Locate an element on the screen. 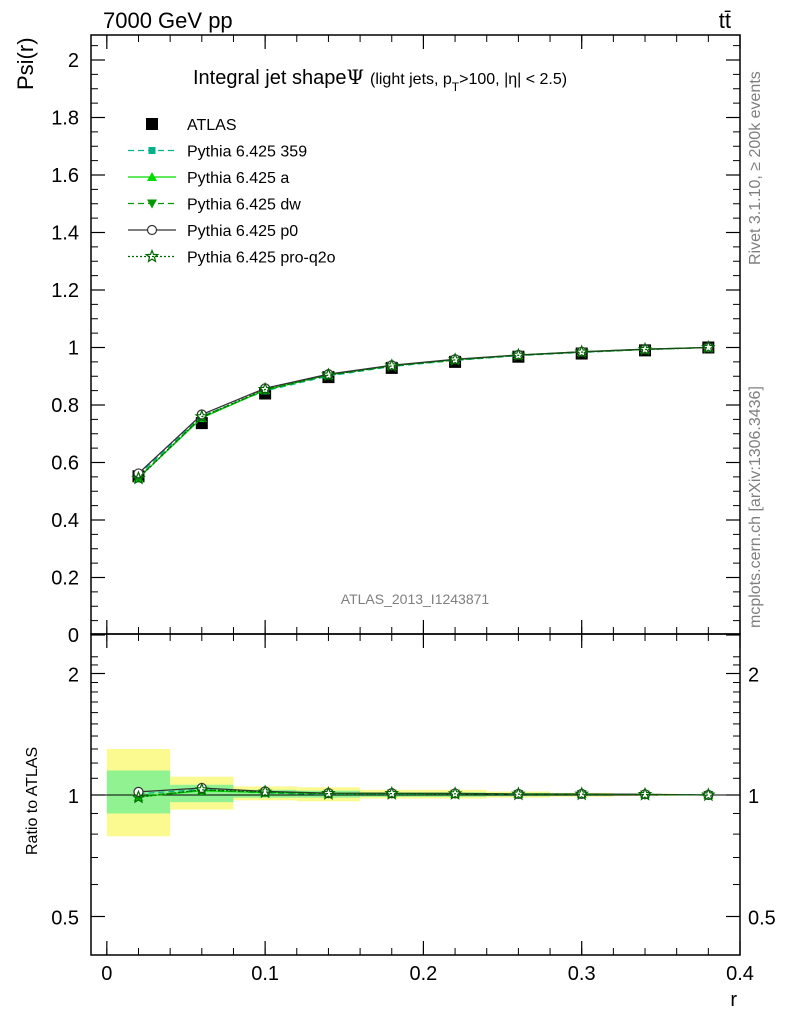 The image size is (786, 1024). legend-entry: Pythia 6.425 dw is located at coordinates (214, 205).